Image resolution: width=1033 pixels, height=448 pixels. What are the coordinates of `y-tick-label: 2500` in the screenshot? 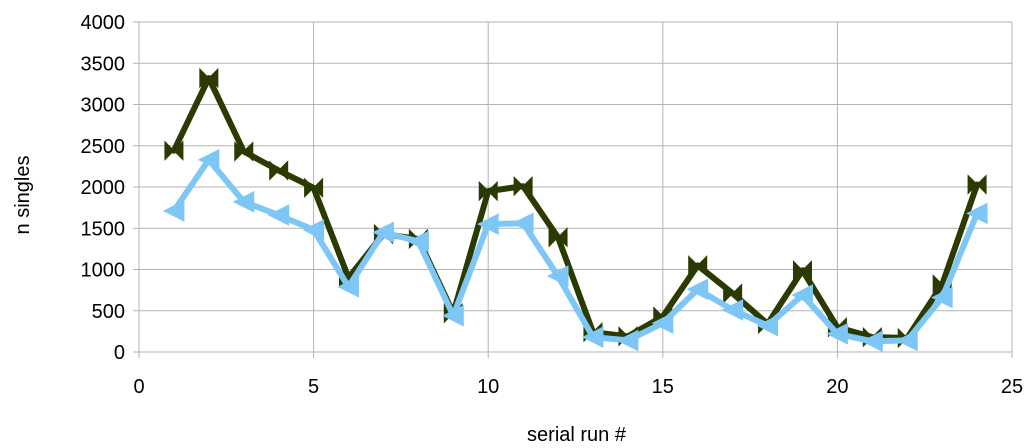 It's located at (103, 147).